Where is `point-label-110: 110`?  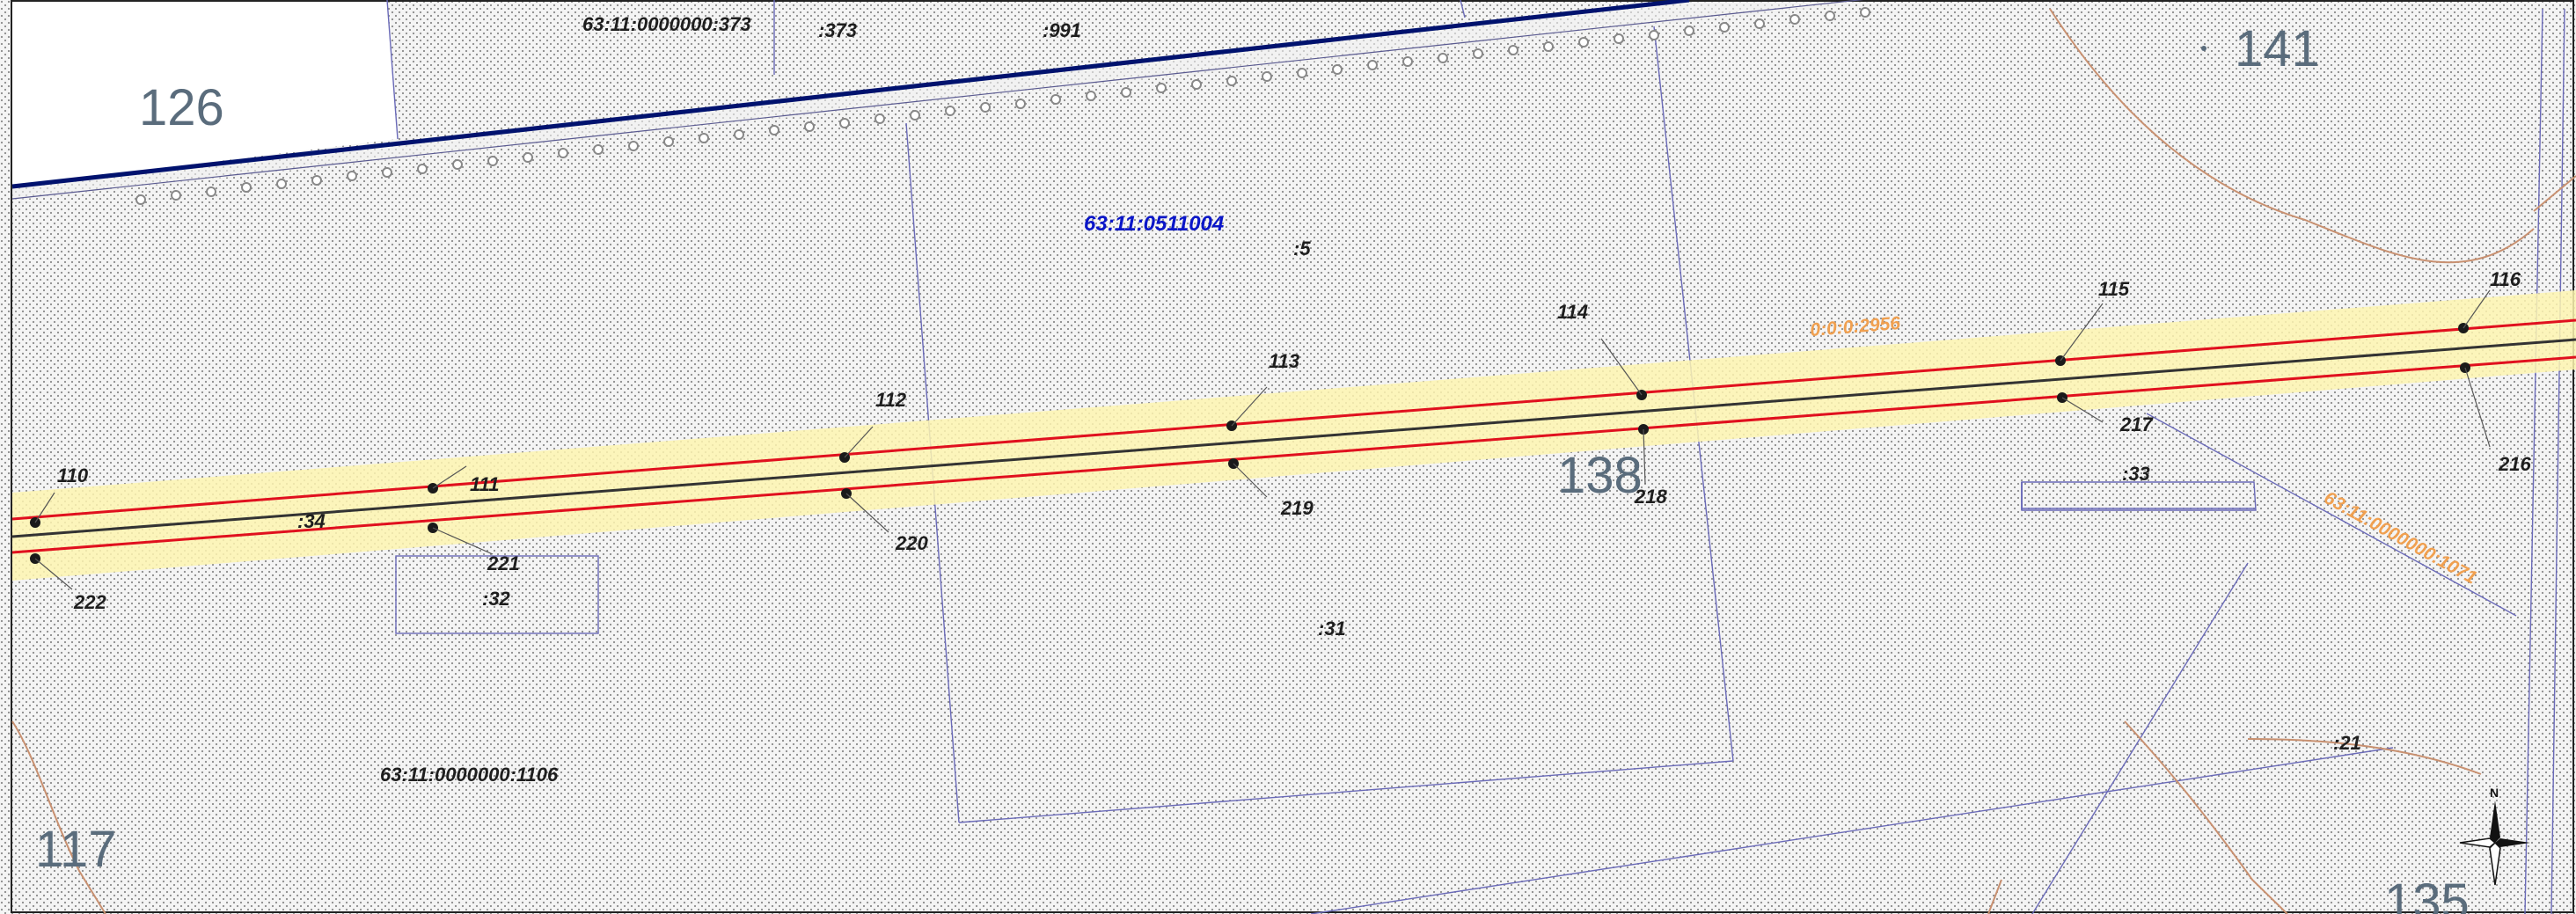 point-label-110: 110 is located at coordinates (73, 475).